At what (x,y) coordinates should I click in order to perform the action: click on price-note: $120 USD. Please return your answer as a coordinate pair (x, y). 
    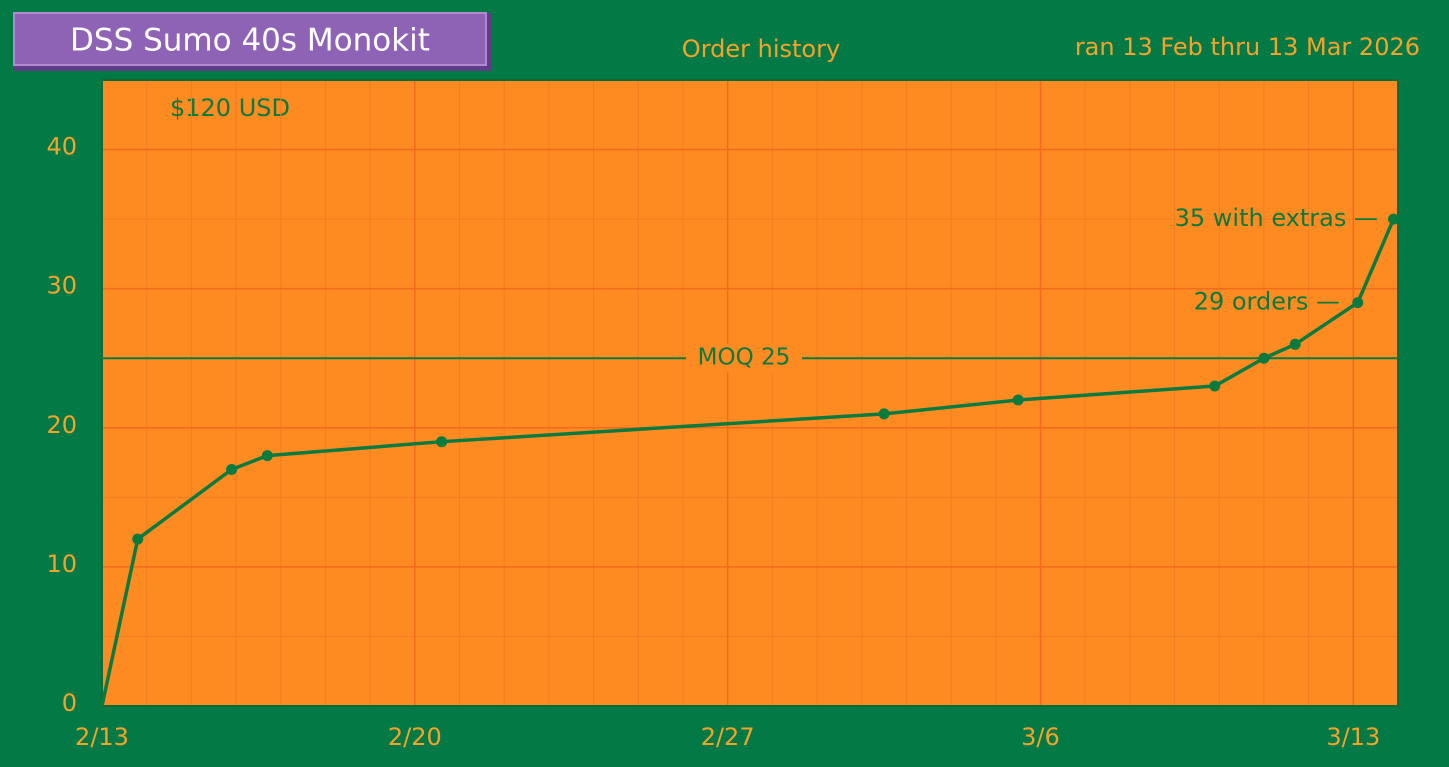
    Looking at the image, I should click on (230, 108).